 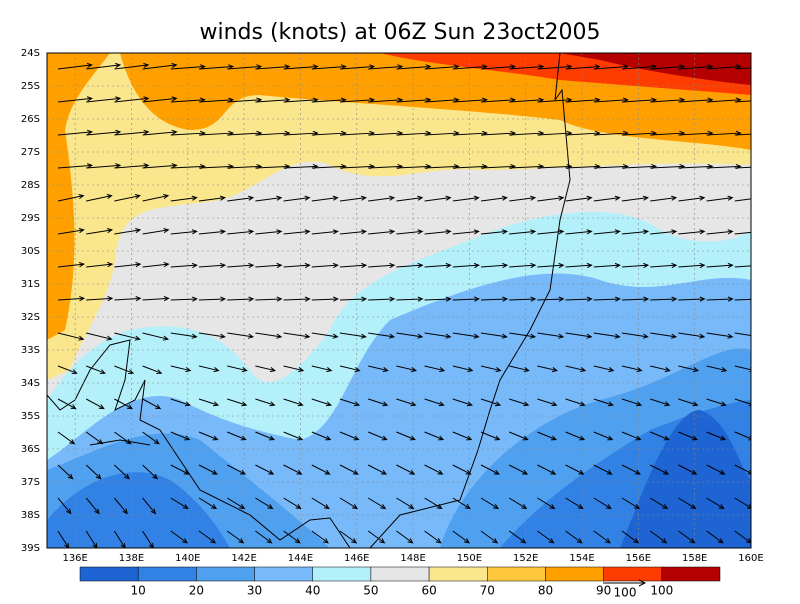 I want to click on colorbar: 10 20 30 40 50 60 70 80 90 100, so click(x=400, y=582).